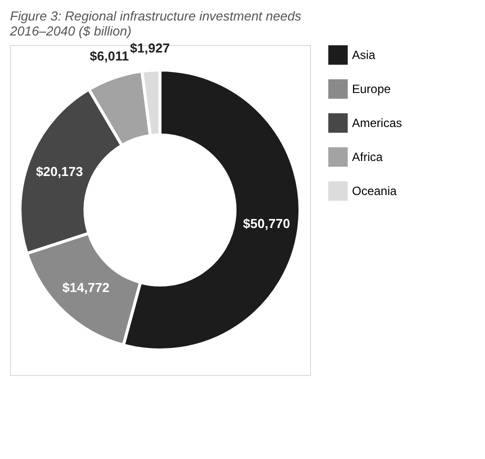  I want to click on data-label: $14,772, so click(86, 287).